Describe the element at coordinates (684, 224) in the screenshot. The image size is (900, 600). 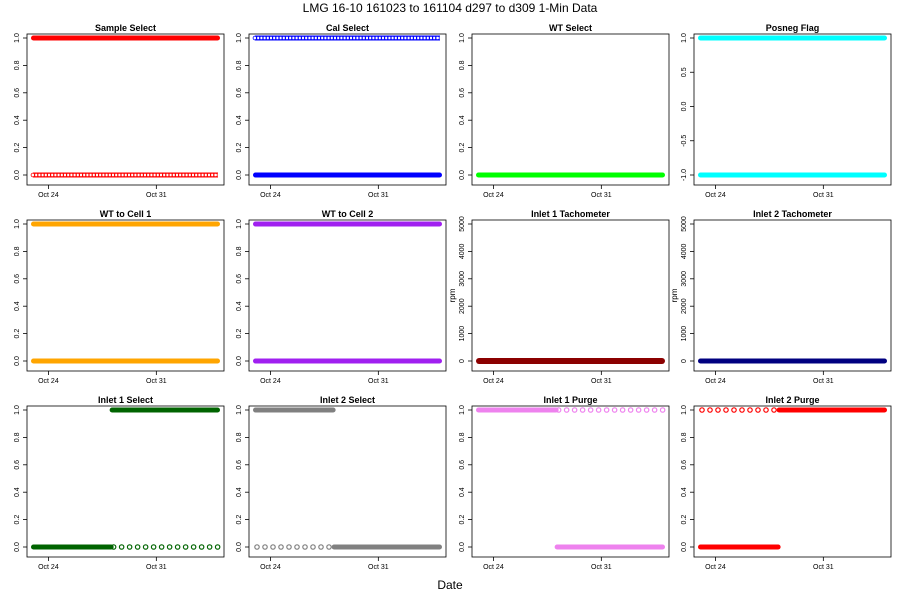
I see `y-tick-label: 5000` at that location.